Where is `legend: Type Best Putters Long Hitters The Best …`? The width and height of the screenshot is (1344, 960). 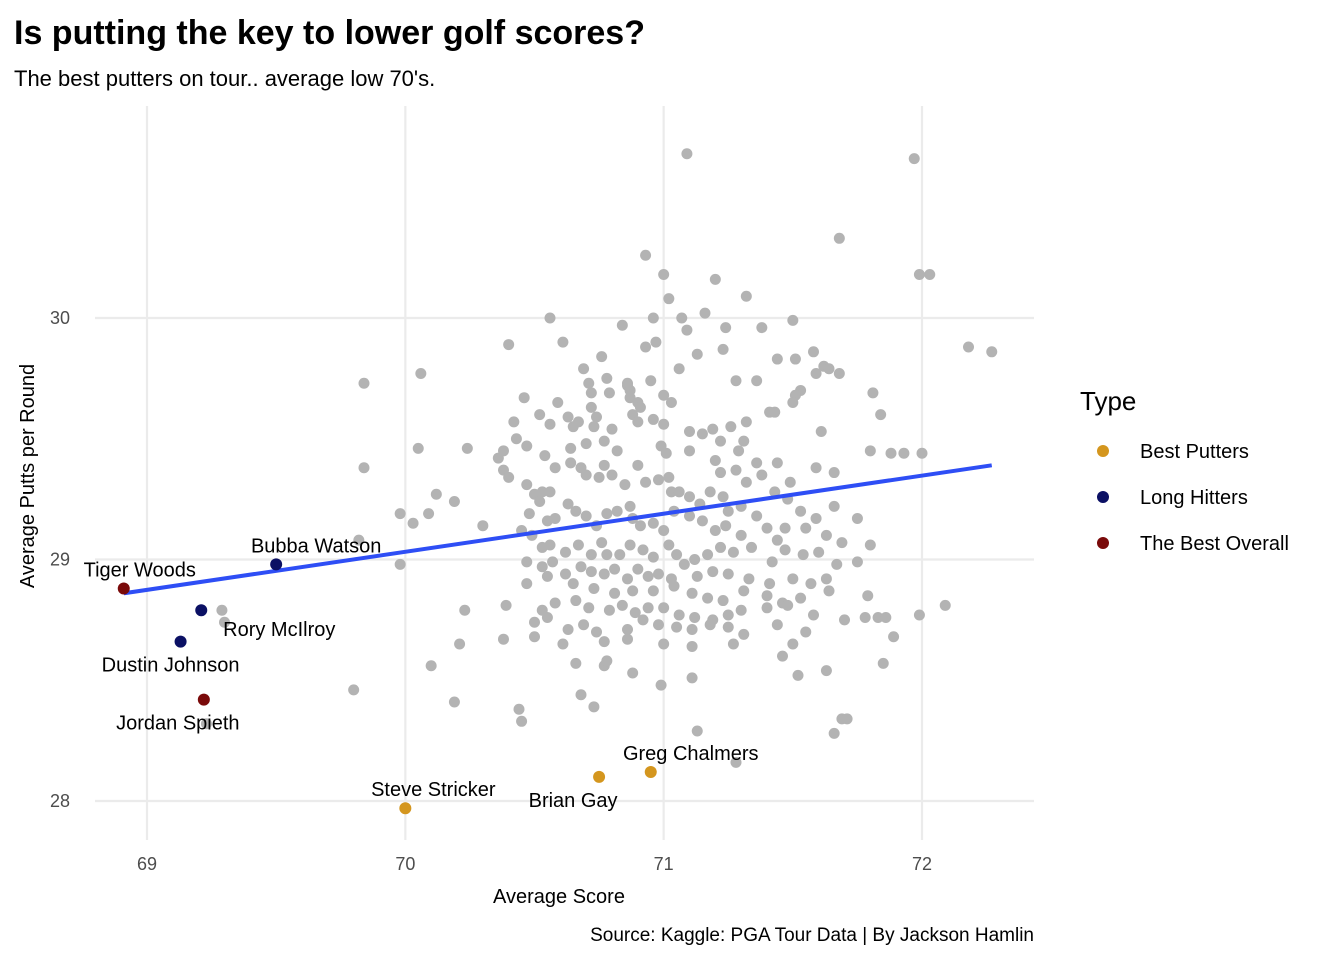 legend: Type Best Putters Long Hitters The Best … is located at coordinates (1184, 470).